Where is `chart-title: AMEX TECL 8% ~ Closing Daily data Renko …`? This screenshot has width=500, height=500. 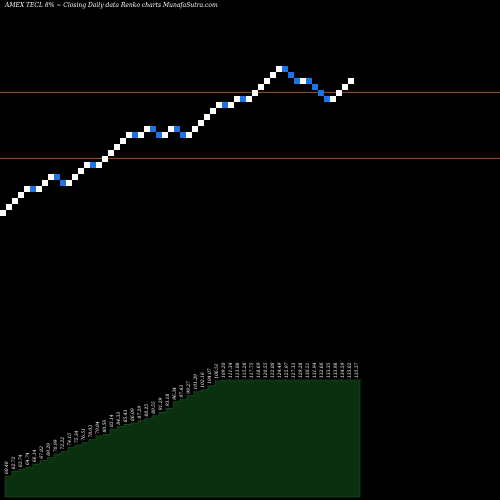
chart-title: AMEX TECL 8% ~ Closing Daily data Renko … is located at coordinates (111, 5).